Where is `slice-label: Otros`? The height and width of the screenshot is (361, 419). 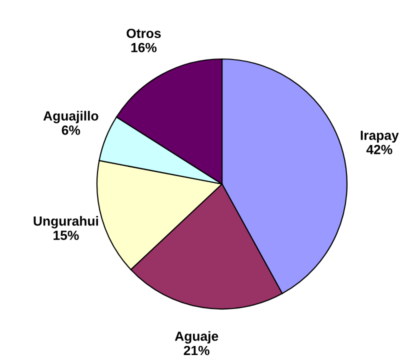
slice-label: Otros is located at coordinates (143, 33).